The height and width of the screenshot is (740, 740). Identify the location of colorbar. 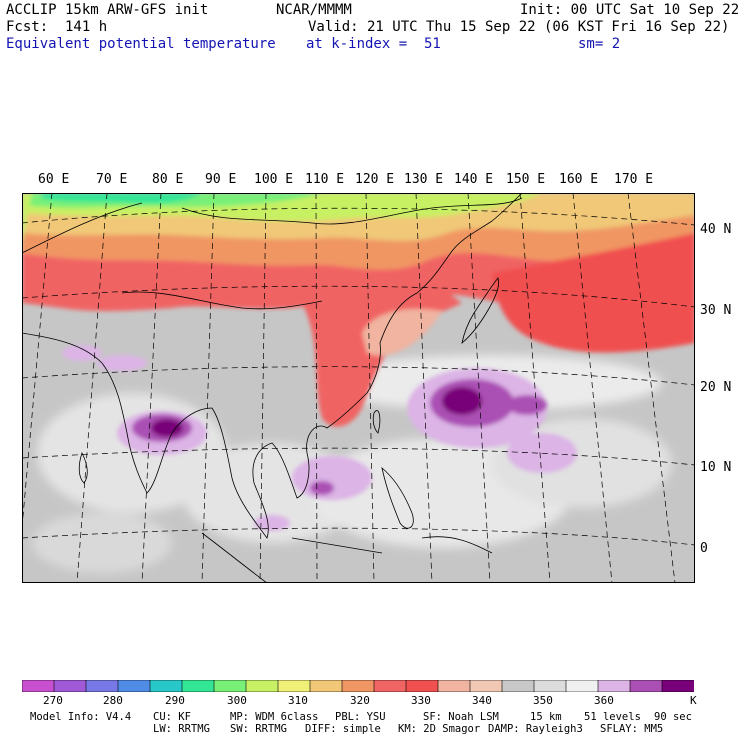
(358, 686).